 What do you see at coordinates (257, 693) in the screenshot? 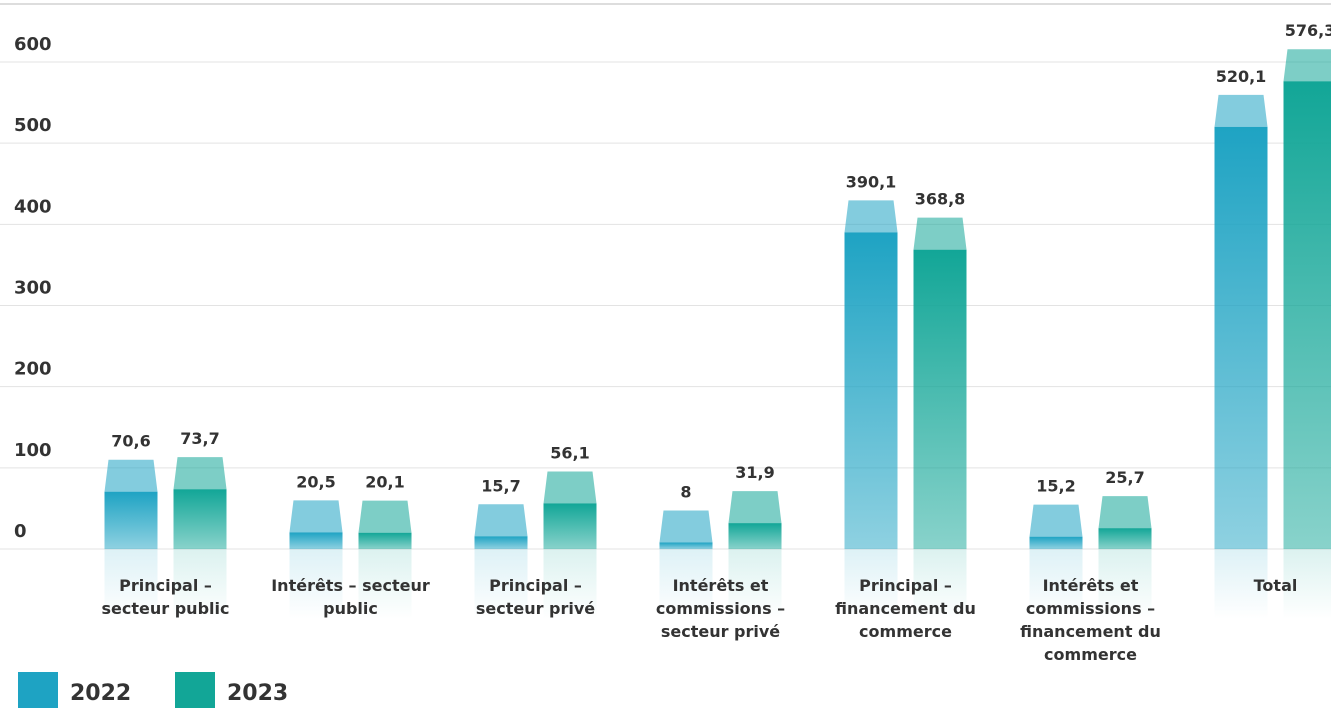
I see `legend-label: 2023` at bounding box center [257, 693].